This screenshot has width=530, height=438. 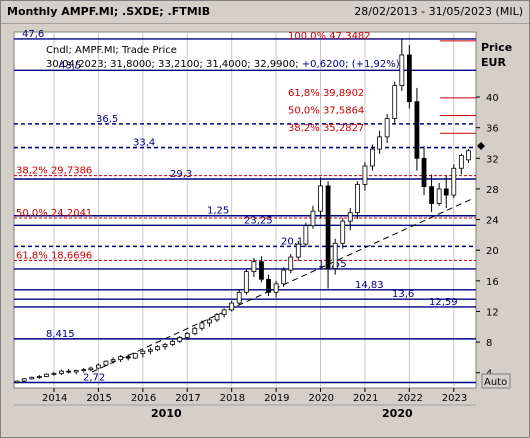 I want to click on legend-change: +0,6200; (+1,92%), so click(x=351, y=64).